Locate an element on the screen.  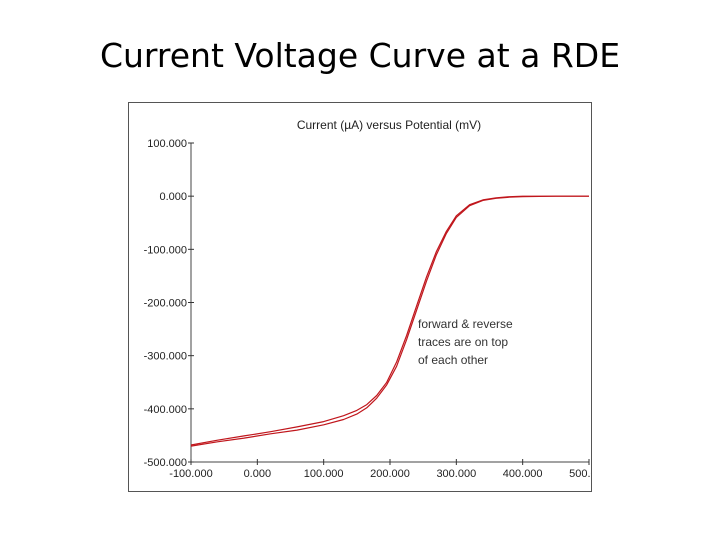
x-tick-label: 0.000 is located at coordinates (258, 474).